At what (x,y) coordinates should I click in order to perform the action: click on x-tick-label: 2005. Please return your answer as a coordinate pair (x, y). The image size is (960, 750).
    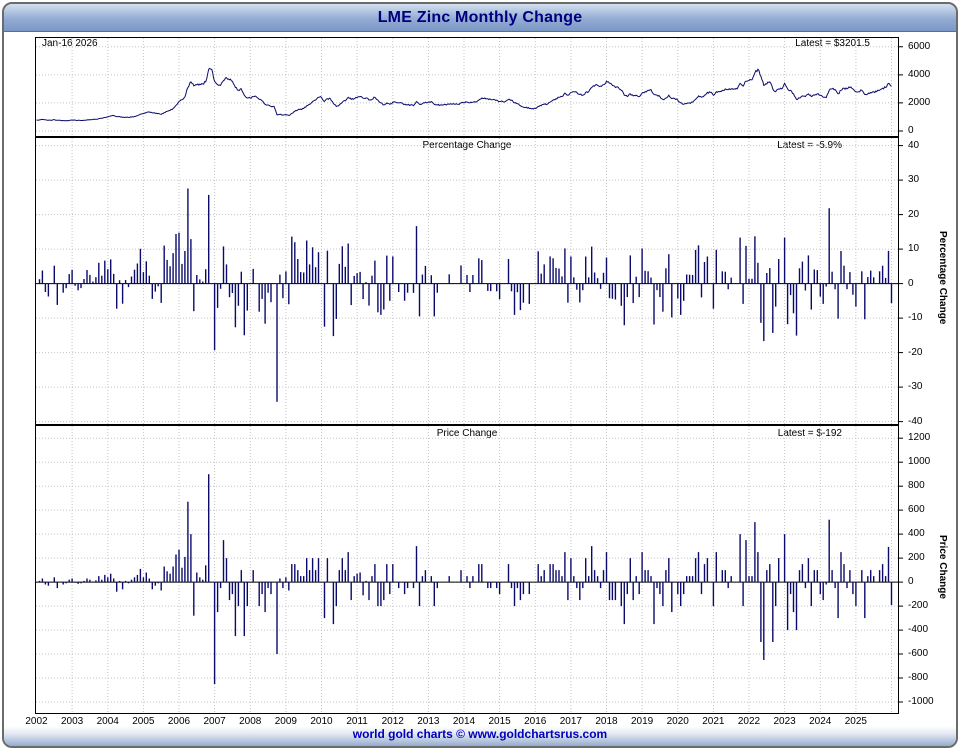
    Looking at the image, I should click on (143, 721).